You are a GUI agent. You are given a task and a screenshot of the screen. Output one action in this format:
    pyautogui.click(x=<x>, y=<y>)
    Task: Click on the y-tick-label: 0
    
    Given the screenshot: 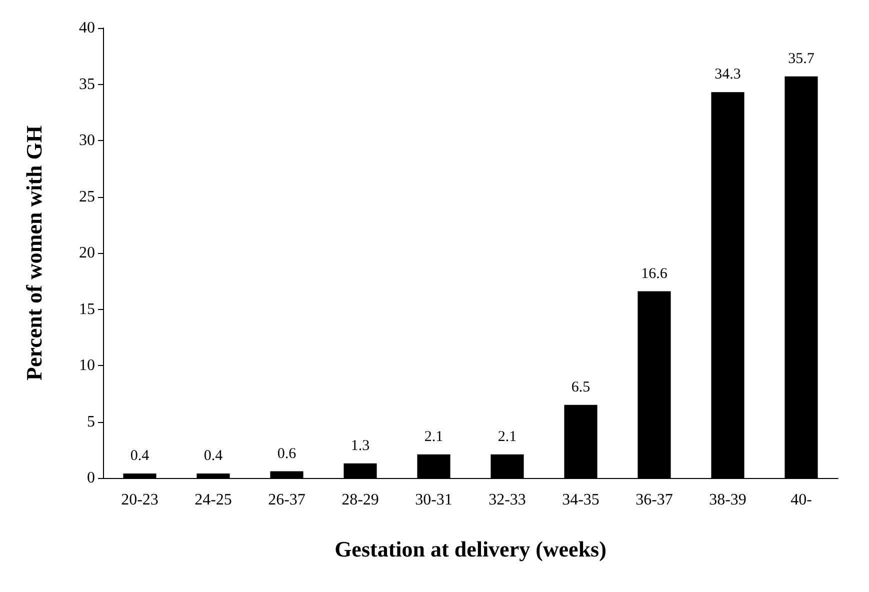 What is the action you would take?
    pyautogui.click(x=91, y=478)
    